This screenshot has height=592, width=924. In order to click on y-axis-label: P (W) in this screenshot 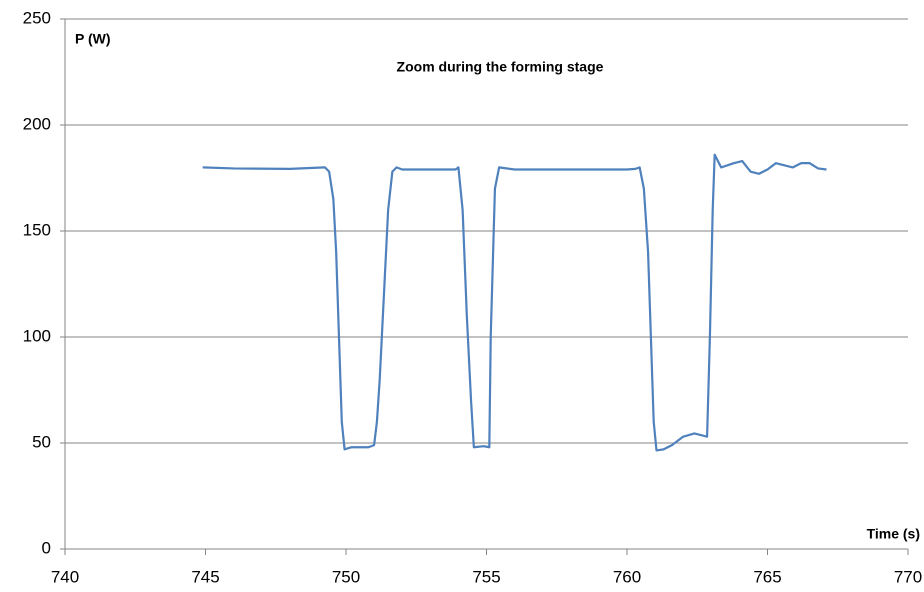, I will do `click(93, 39)`.